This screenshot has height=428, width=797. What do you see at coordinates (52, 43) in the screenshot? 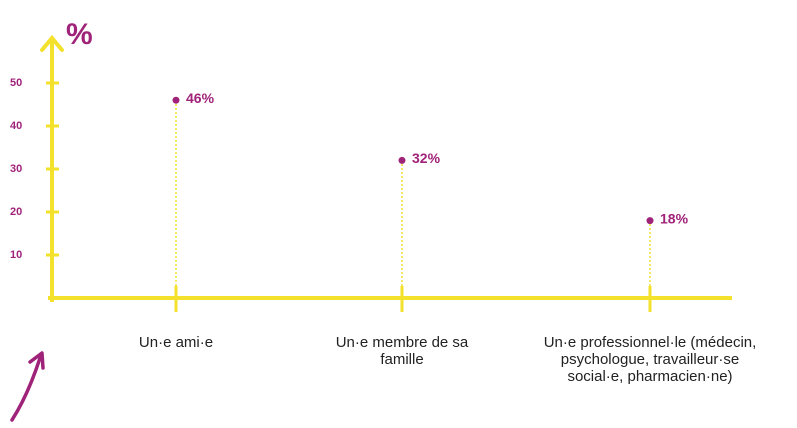
I see `y-axis-arrow` at bounding box center [52, 43].